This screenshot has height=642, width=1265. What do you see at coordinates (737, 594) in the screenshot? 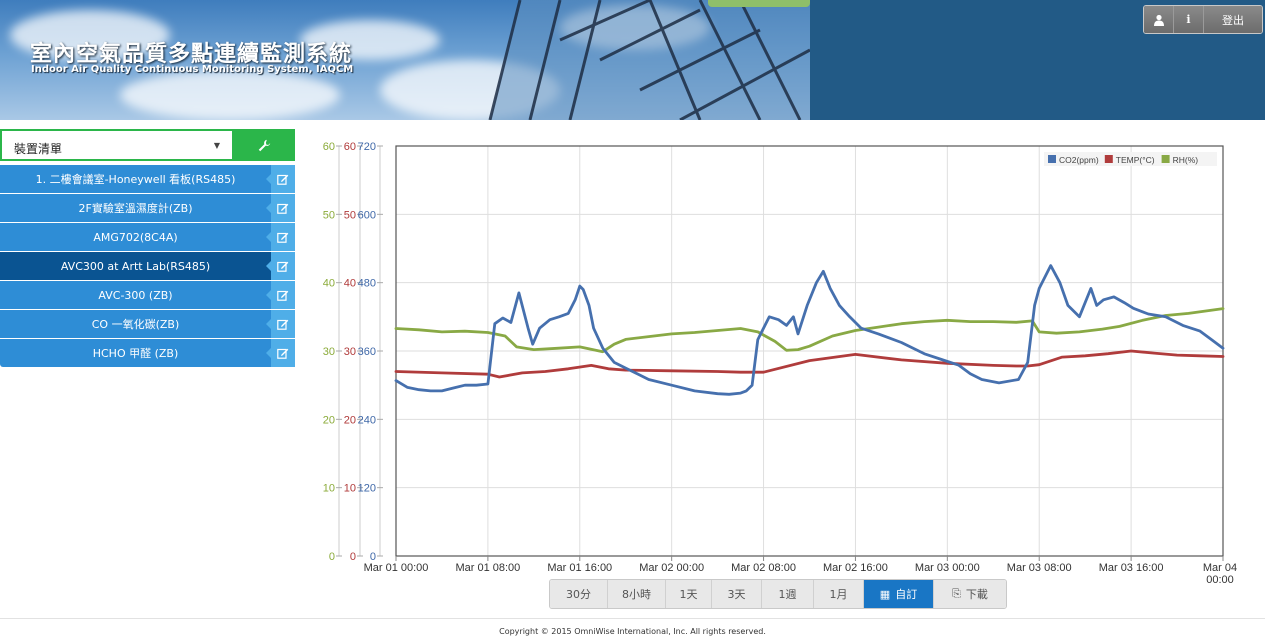
I see `range-button: 3天` at bounding box center [737, 594].